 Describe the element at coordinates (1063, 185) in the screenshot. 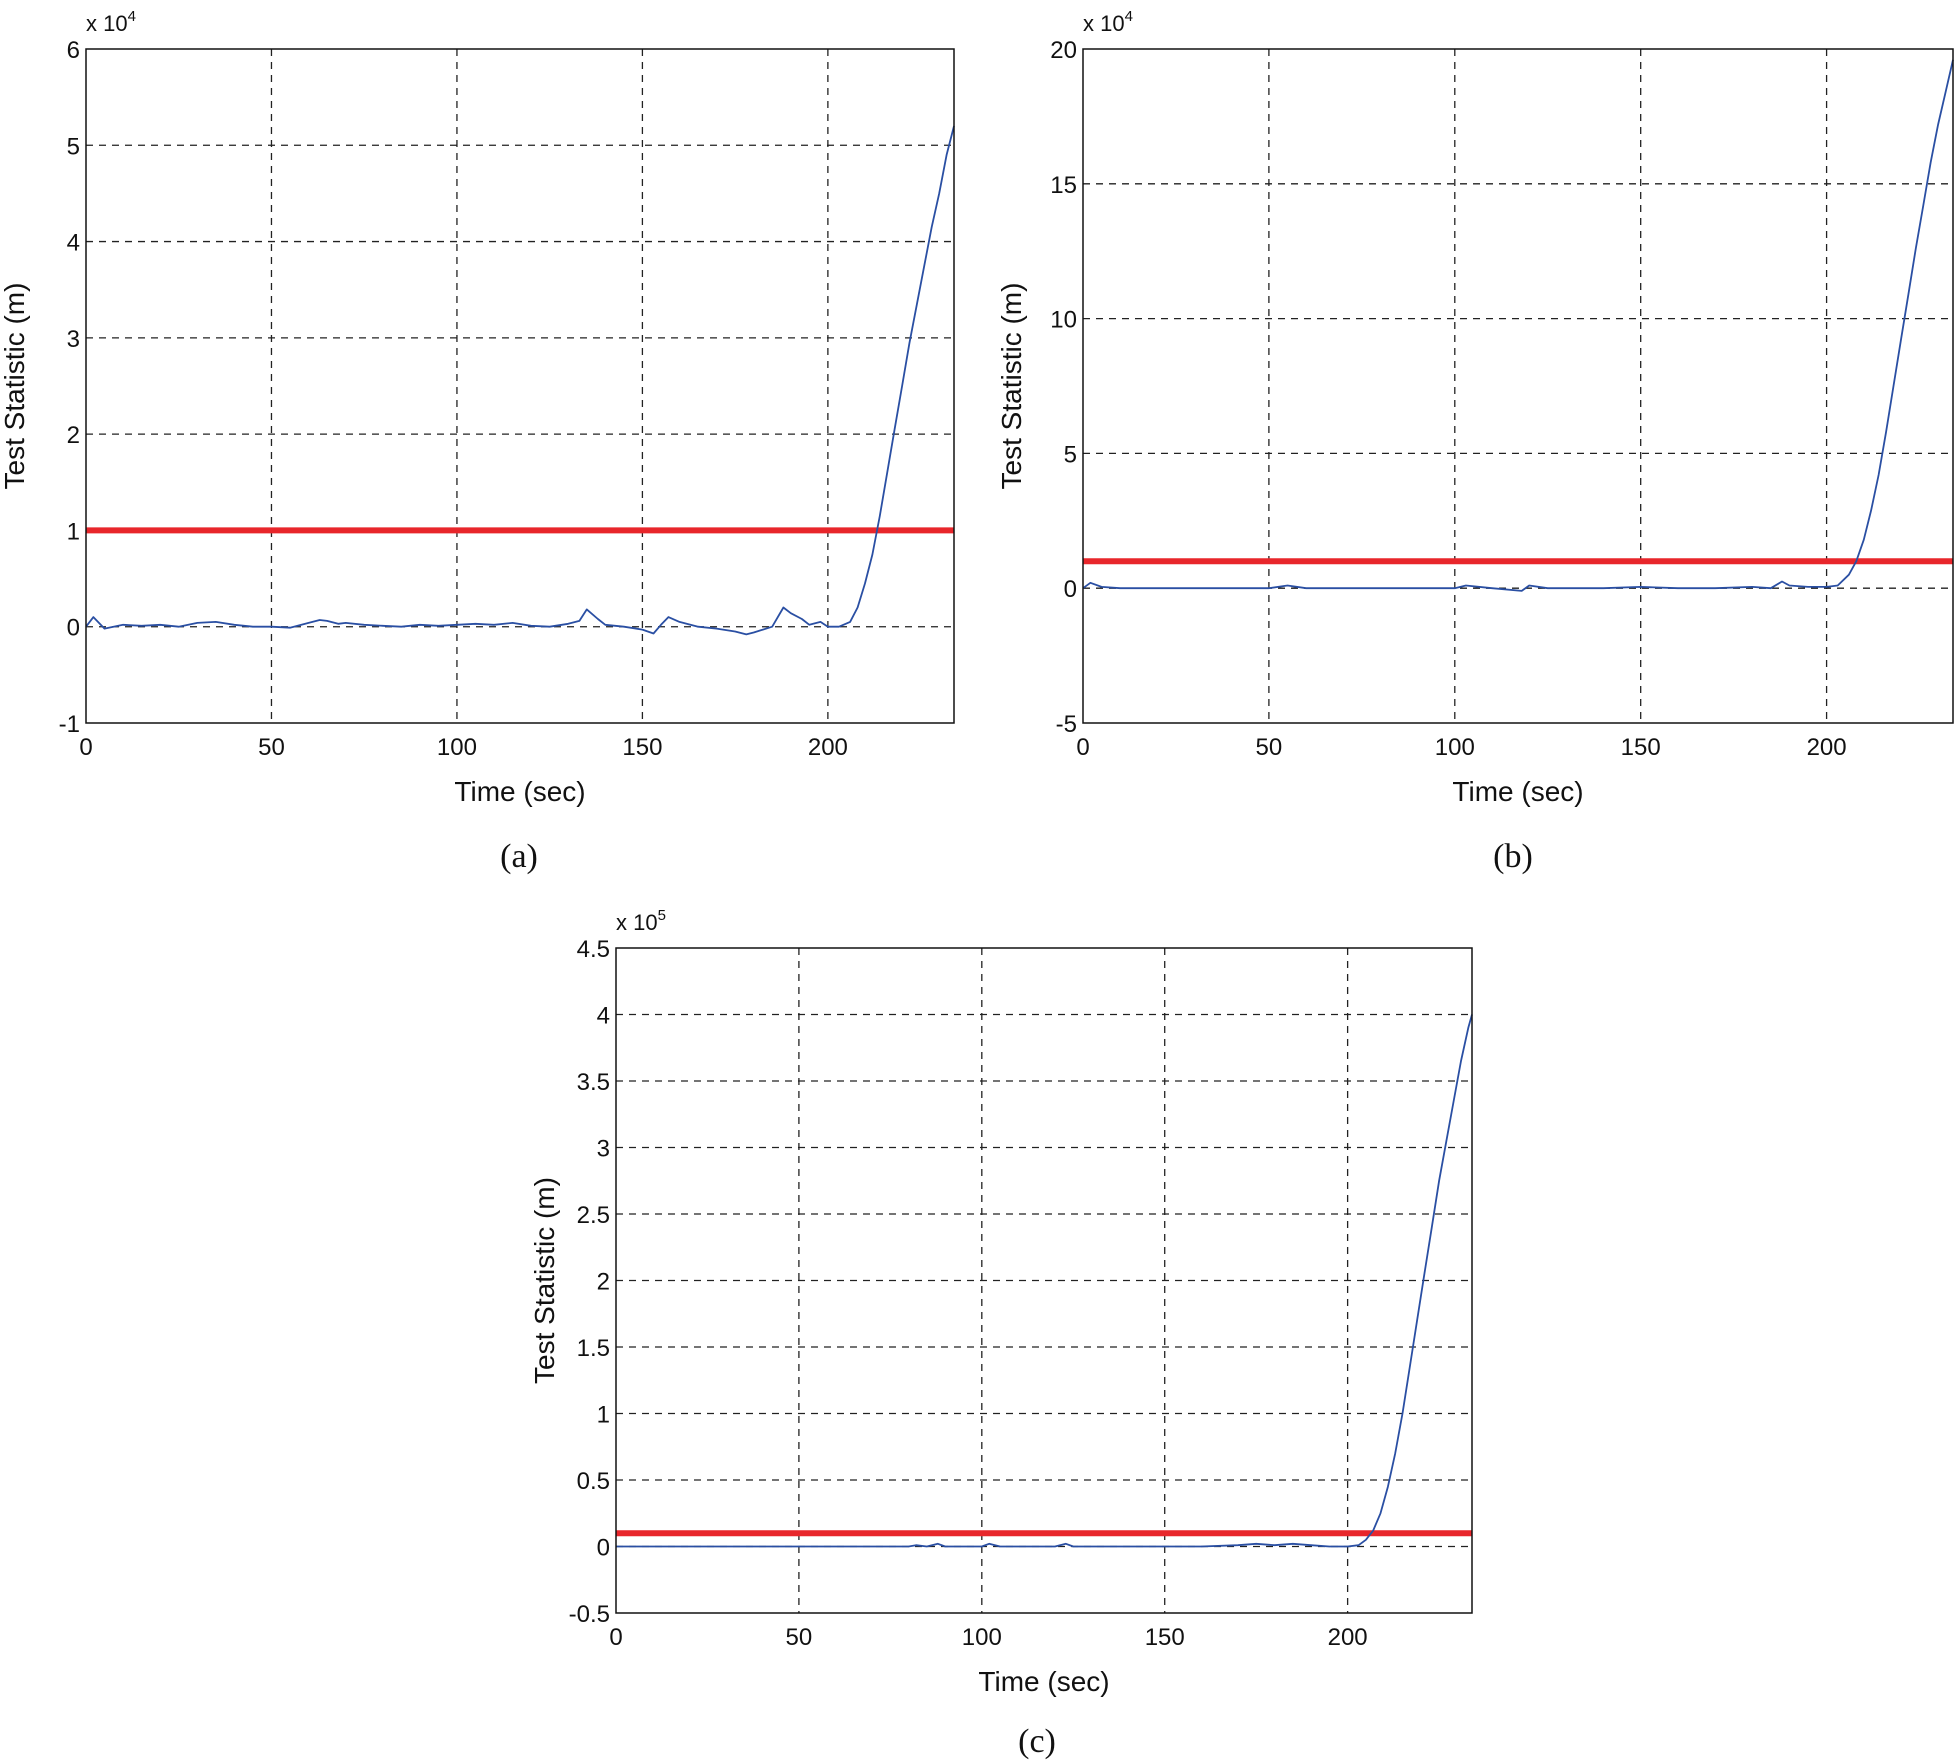

I see `y-tick-label: 15` at that location.